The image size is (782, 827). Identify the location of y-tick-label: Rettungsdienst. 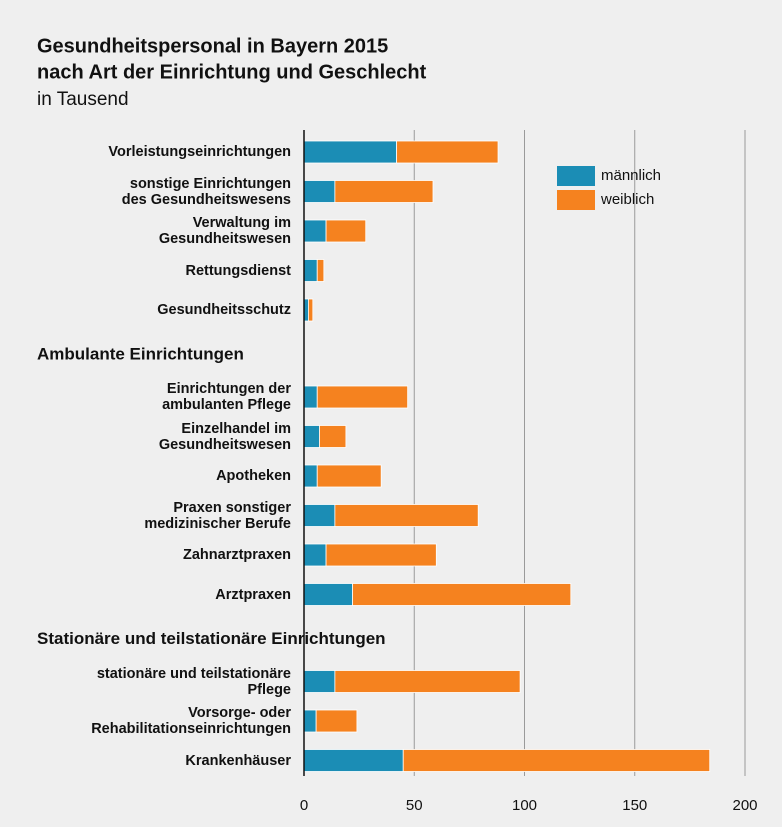
(238, 270).